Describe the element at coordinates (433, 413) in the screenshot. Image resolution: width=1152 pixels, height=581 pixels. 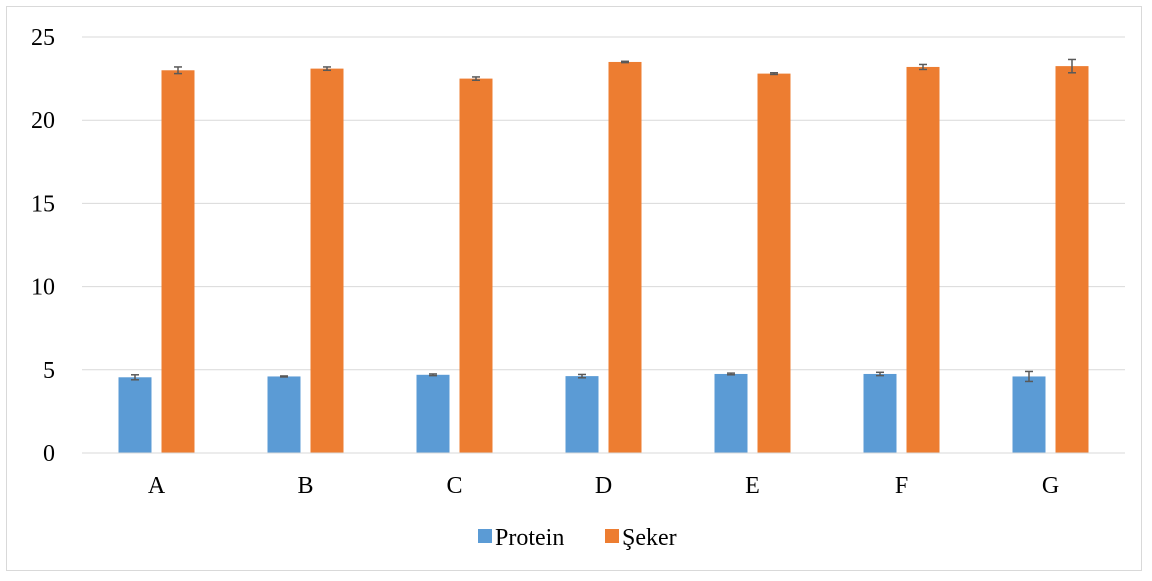
I see `bar-protein-c` at that location.